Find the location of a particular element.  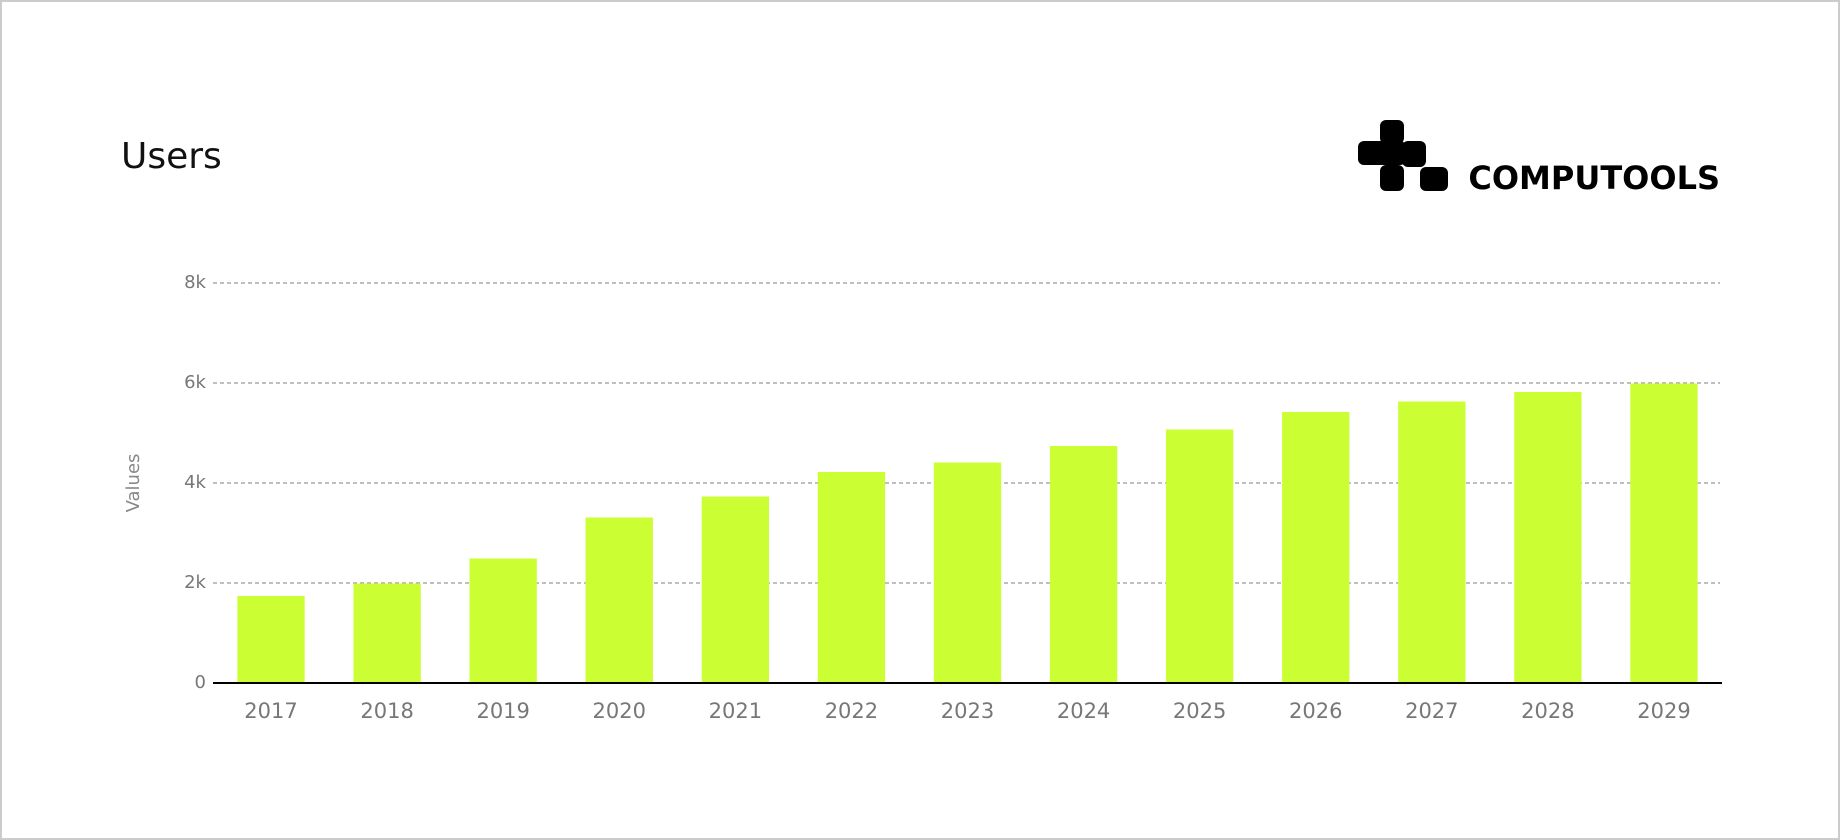

x-tick-label: 2026 is located at coordinates (1315, 711).